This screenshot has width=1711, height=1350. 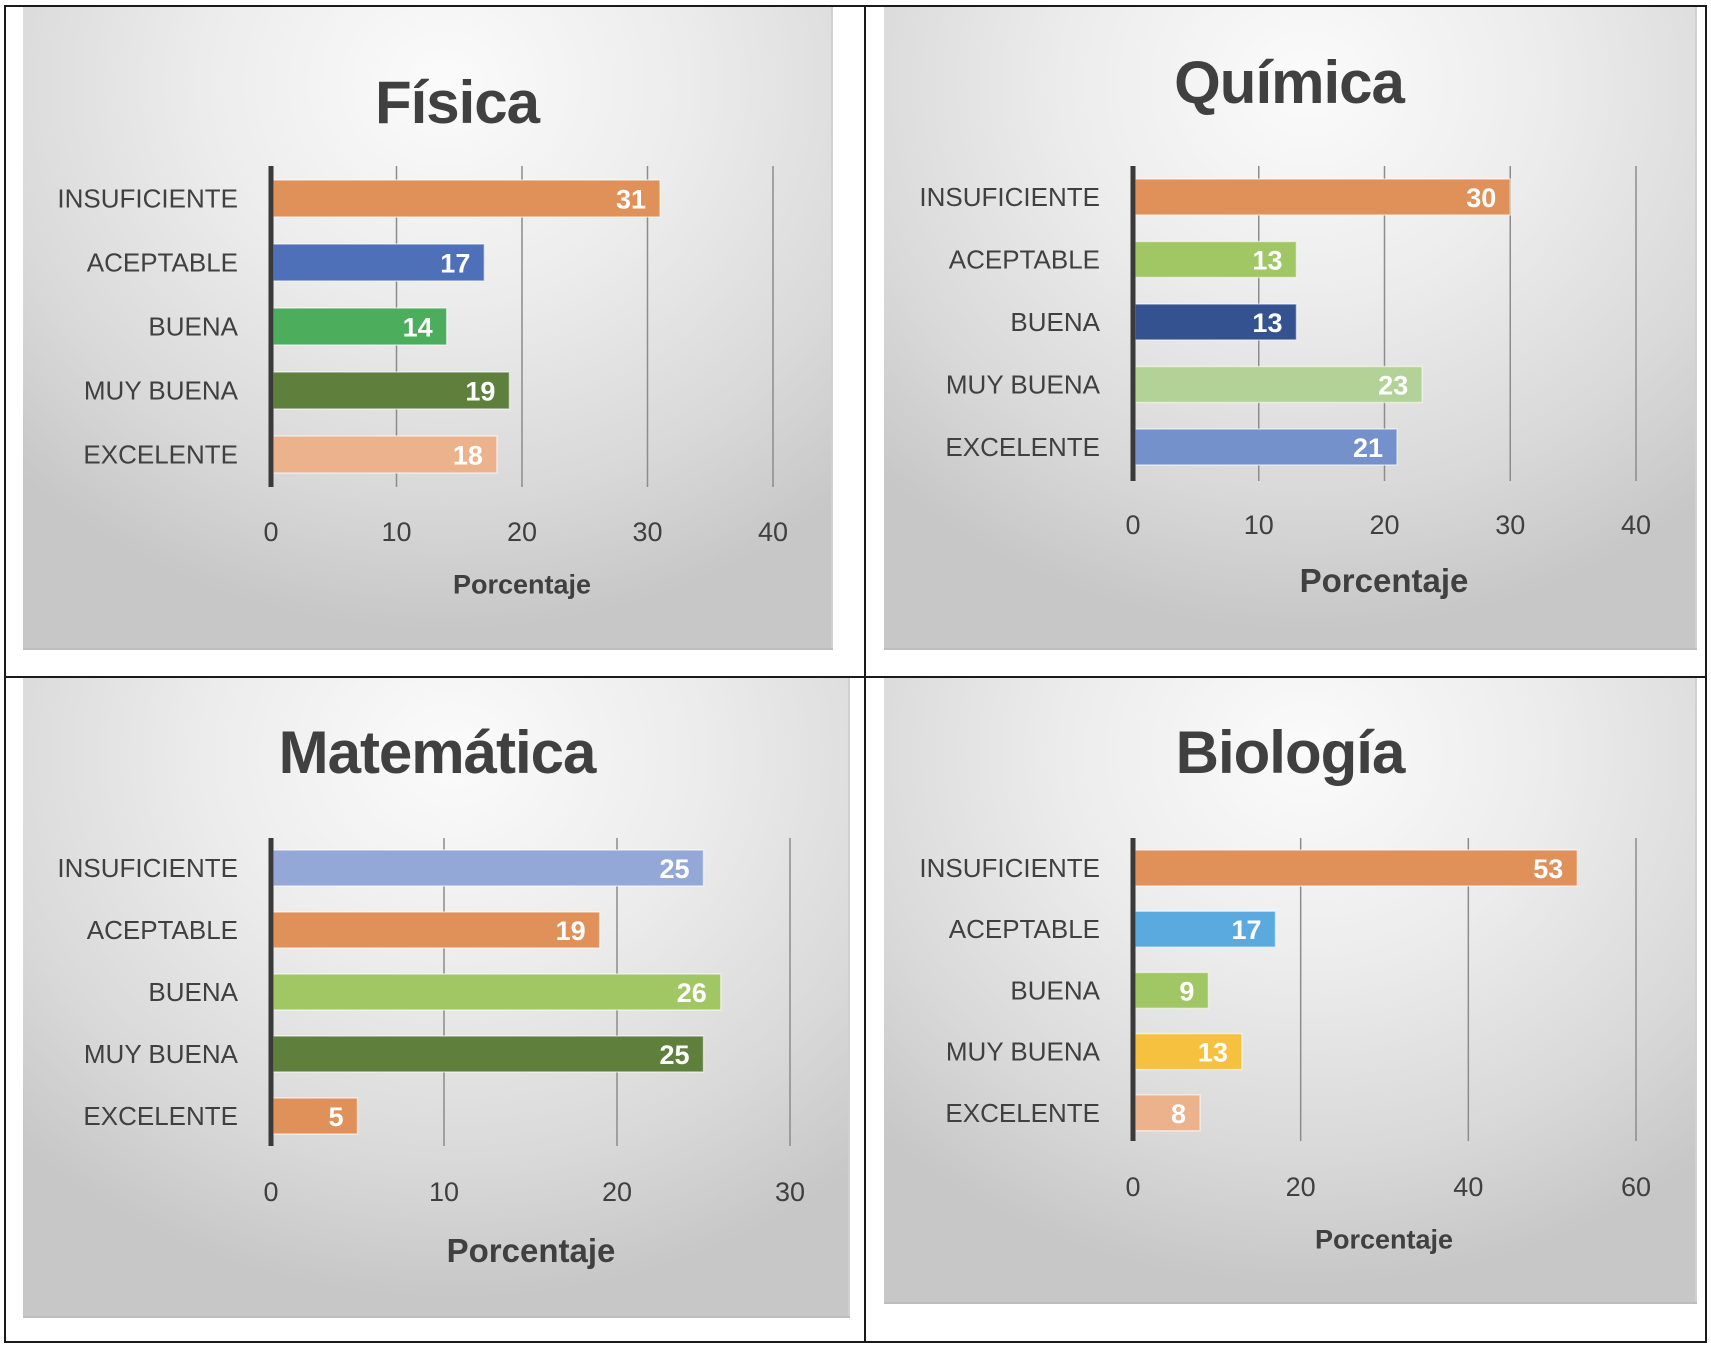 What do you see at coordinates (855, 677) in the screenshot?
I see `horizontal-divider` at bounding box center [855, 677].